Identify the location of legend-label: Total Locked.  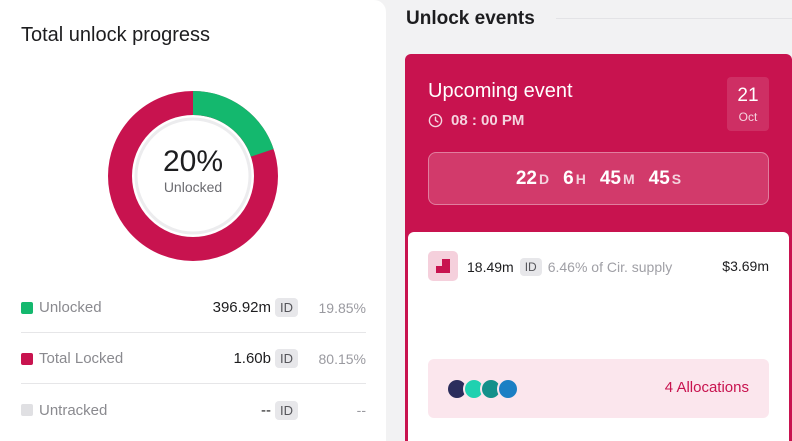
(81, 358).